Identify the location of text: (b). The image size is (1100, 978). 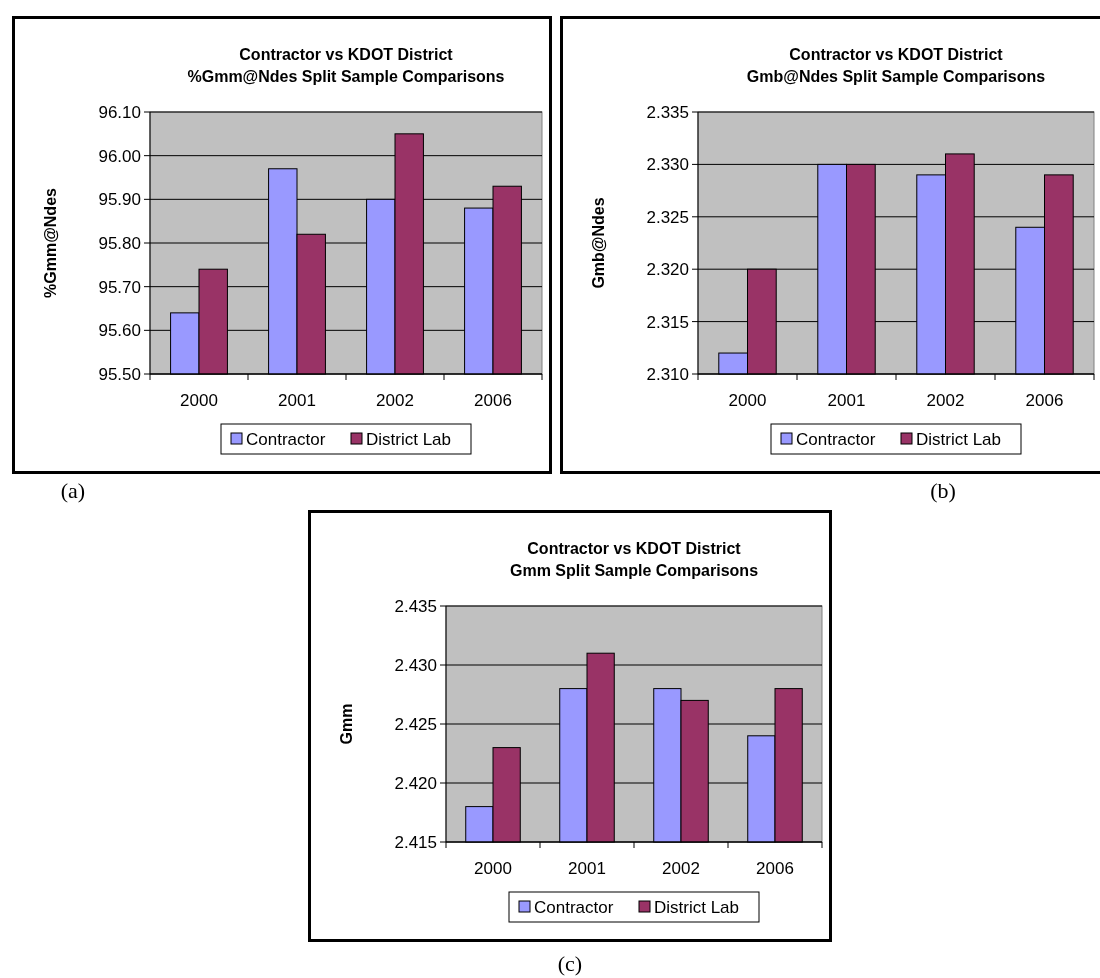
(943, 490).